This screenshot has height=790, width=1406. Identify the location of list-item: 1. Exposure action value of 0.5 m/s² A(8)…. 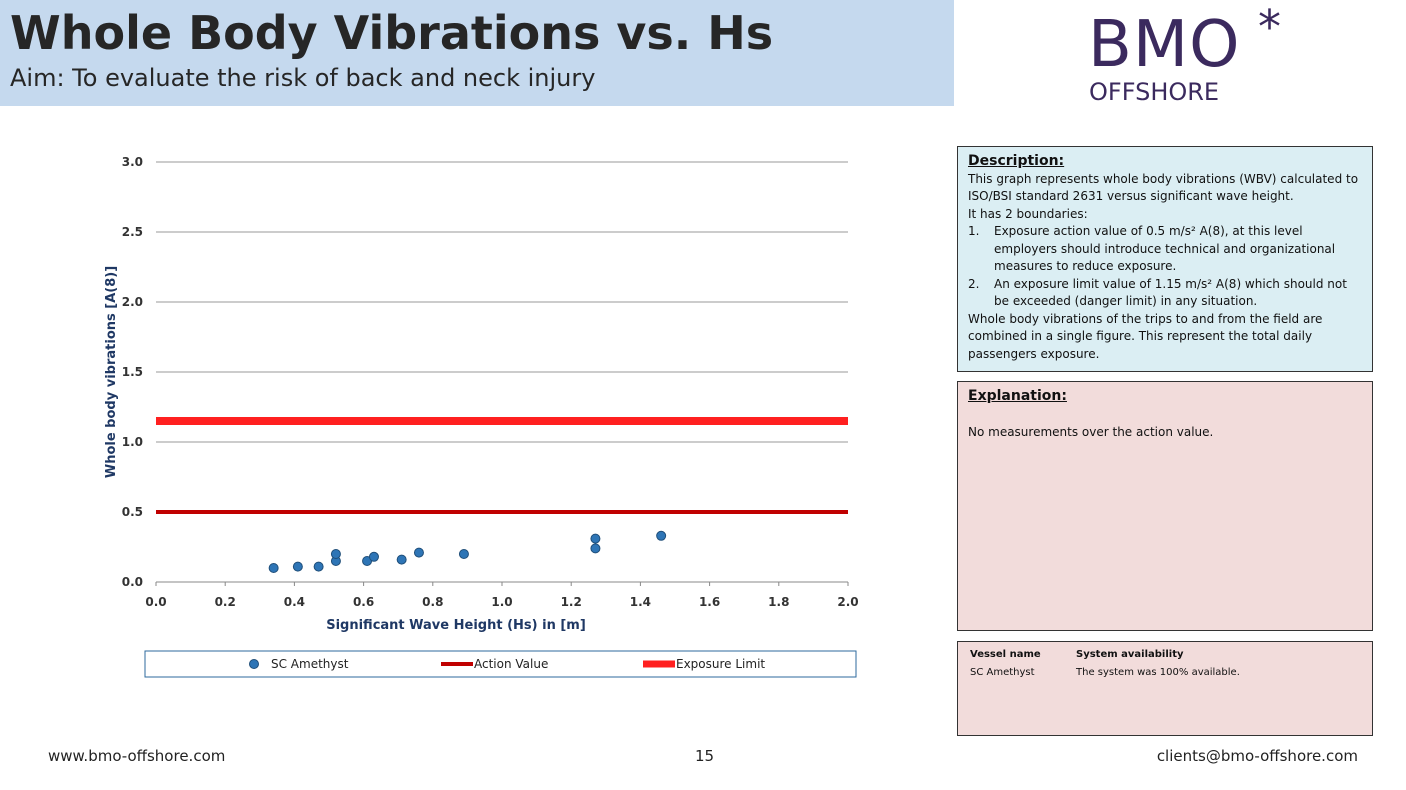
(1165, 249).